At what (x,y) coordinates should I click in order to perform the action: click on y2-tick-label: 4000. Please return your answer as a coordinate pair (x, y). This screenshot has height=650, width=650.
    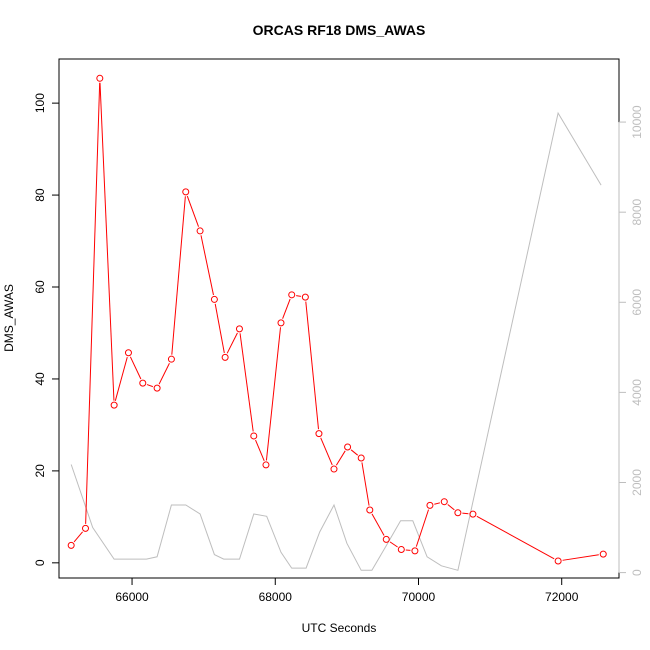
    Looking at the image, I should click on (637, 392).